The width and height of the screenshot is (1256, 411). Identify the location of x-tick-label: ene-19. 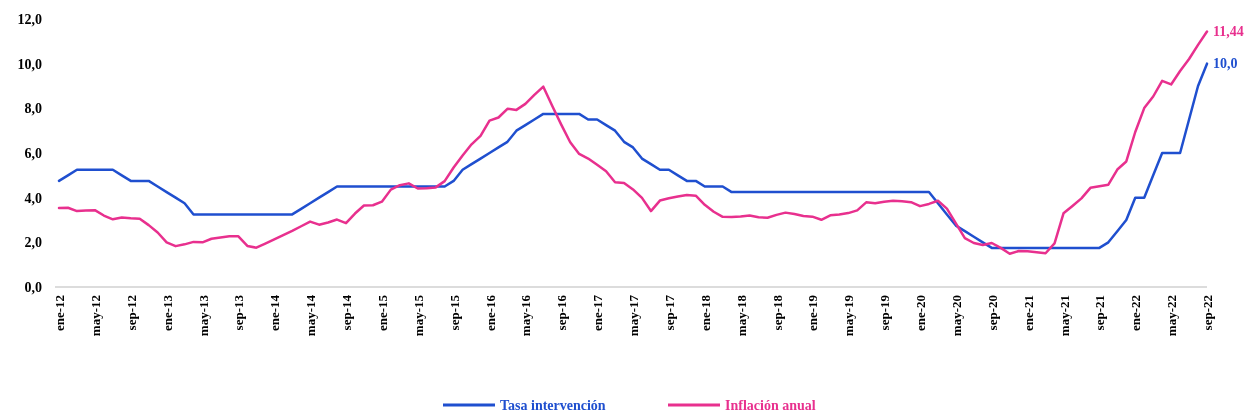
(813, 313).